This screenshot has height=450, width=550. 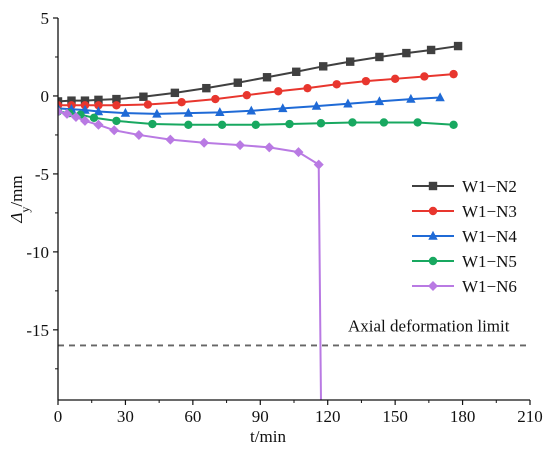 What do you see at coordinates (37, 252) in the screenshot?
I see `y-tick-label: -10` at bounding box center [37, 252].